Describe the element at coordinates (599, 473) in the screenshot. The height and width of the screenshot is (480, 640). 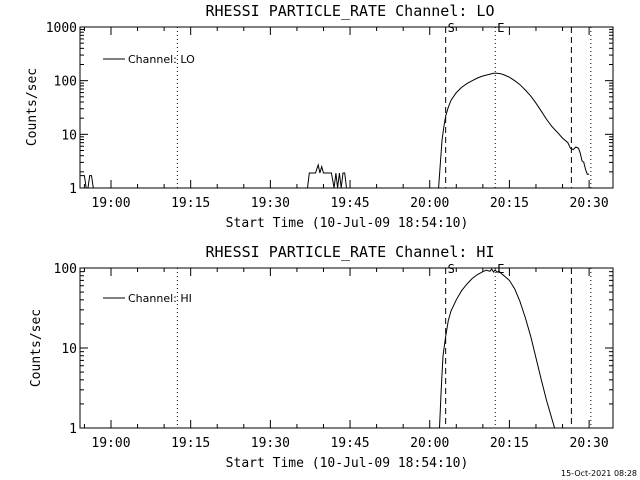
I see `generation-timestamp: 15-Oct-2021 08:28` at that location.